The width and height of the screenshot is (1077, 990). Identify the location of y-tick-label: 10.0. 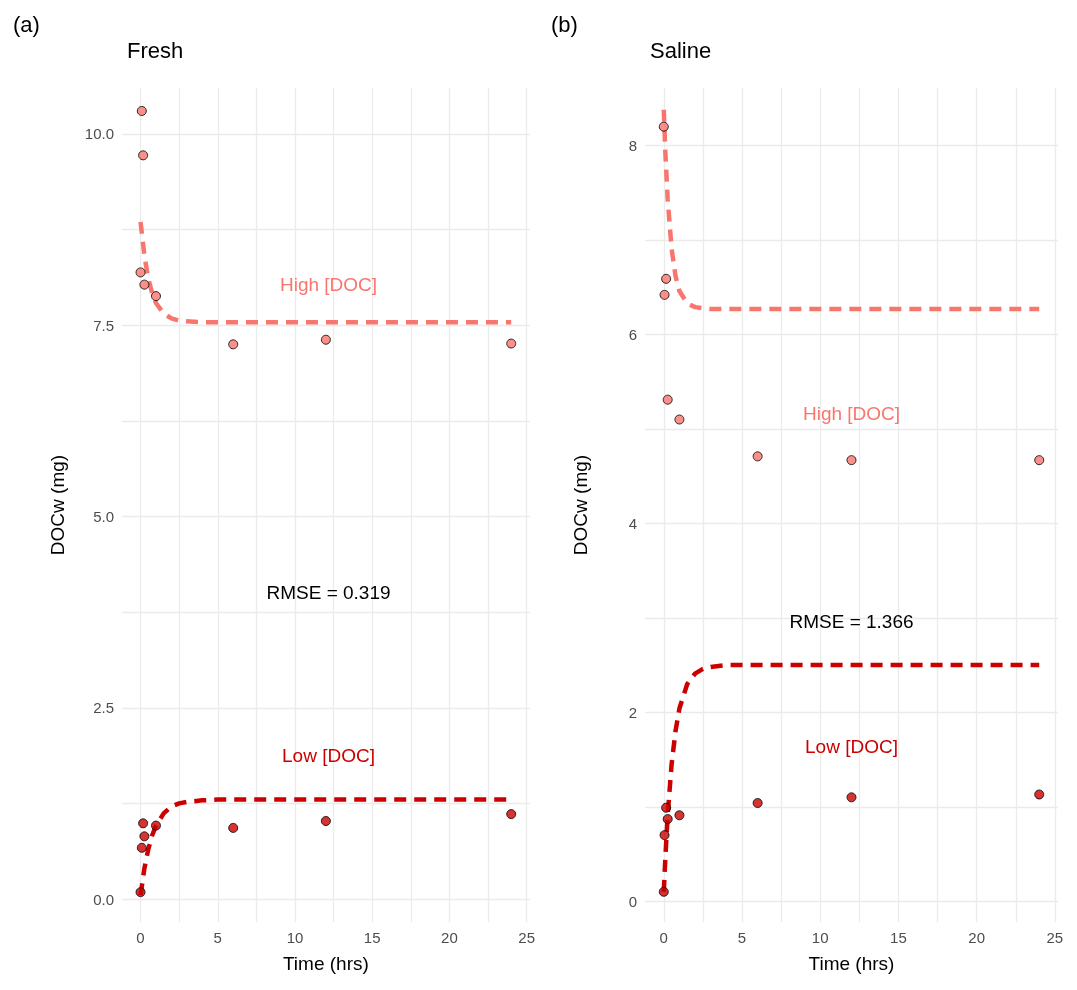
(99, 134).